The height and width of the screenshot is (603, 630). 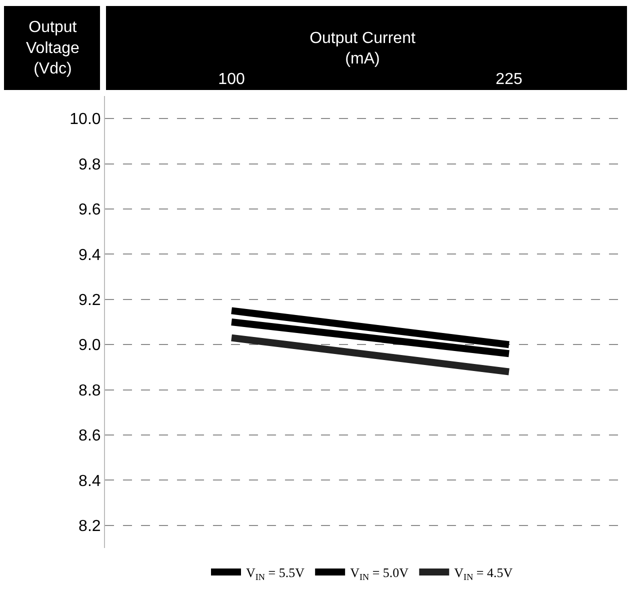 I want to click on y-tick-label: 8.6, so click(x=89, y=436).